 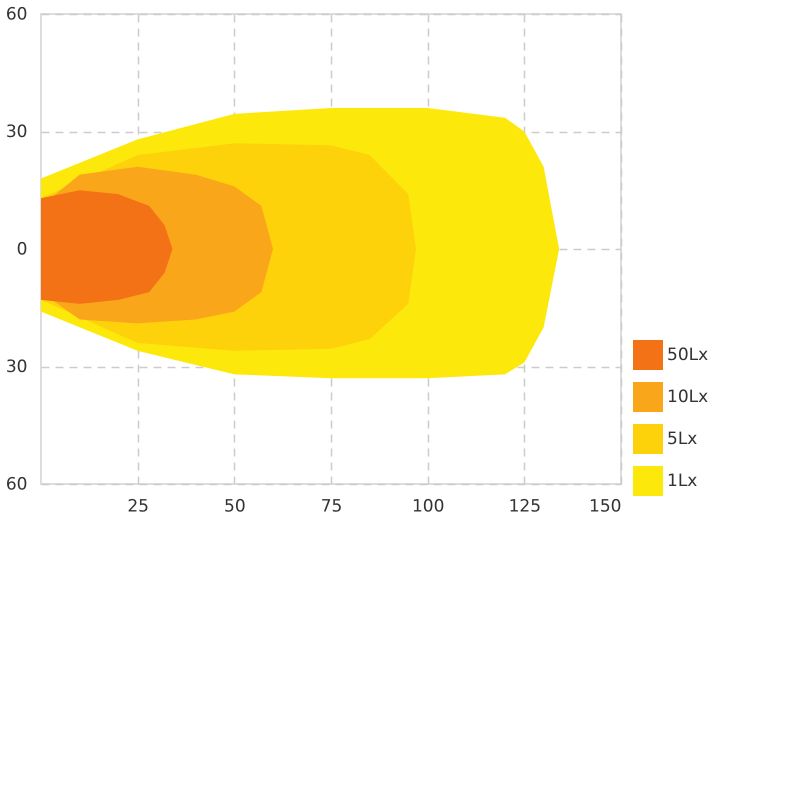 What do you see at coordinates (687, 397) in the screenshot?
I see `legend-label: 10Lx` at bounding box center [687, 397].